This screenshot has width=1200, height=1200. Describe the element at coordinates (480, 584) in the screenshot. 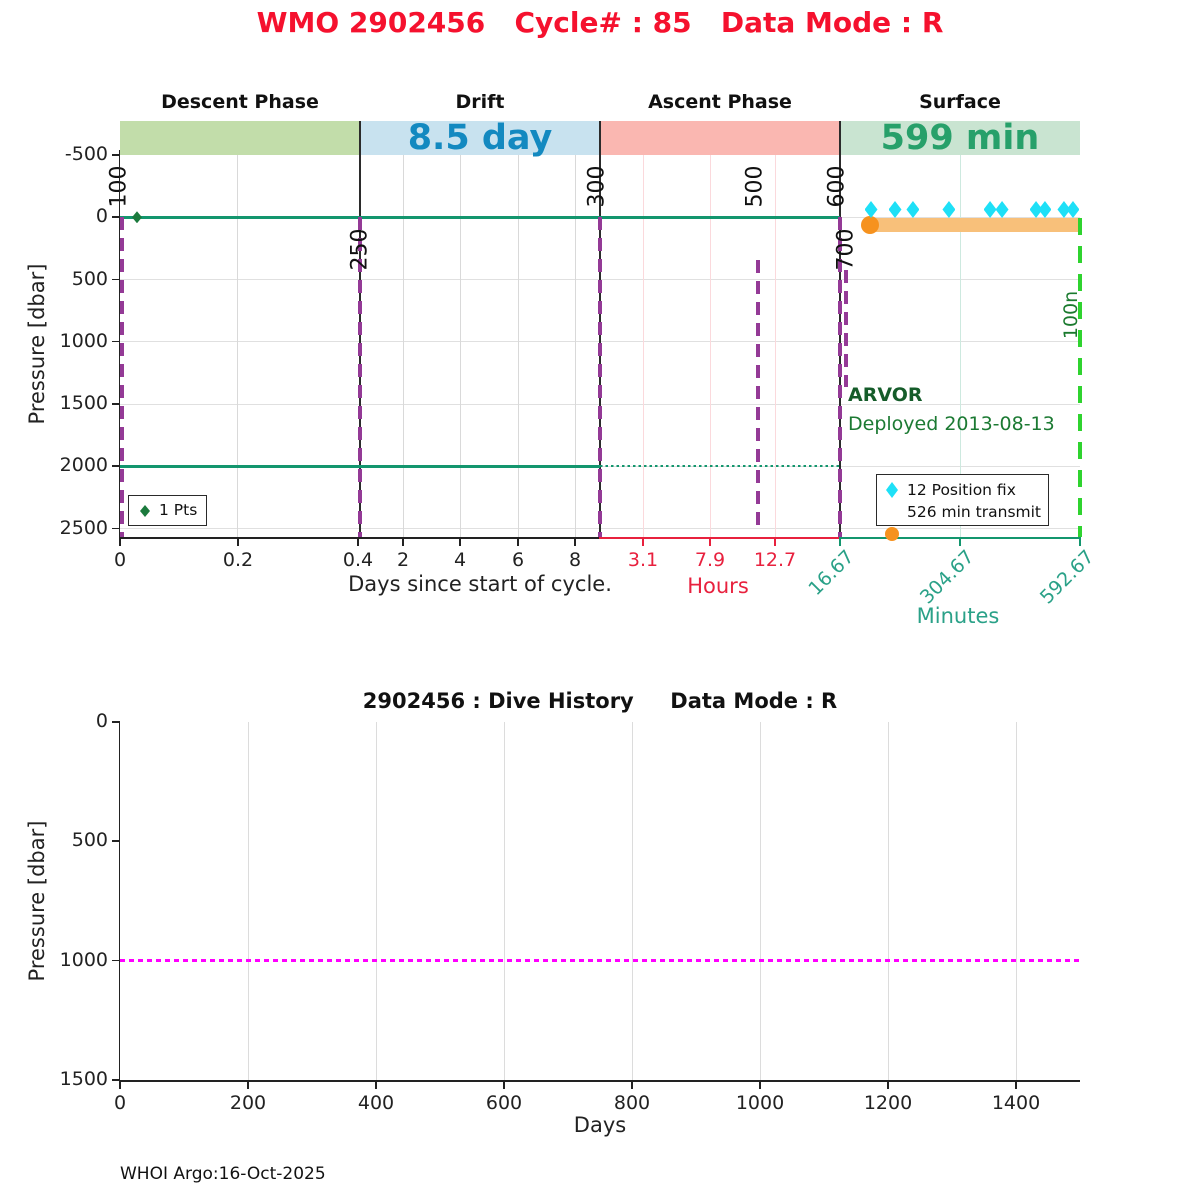

I see `top-x-axis-label-days: Days since start of cycle.` at that location.